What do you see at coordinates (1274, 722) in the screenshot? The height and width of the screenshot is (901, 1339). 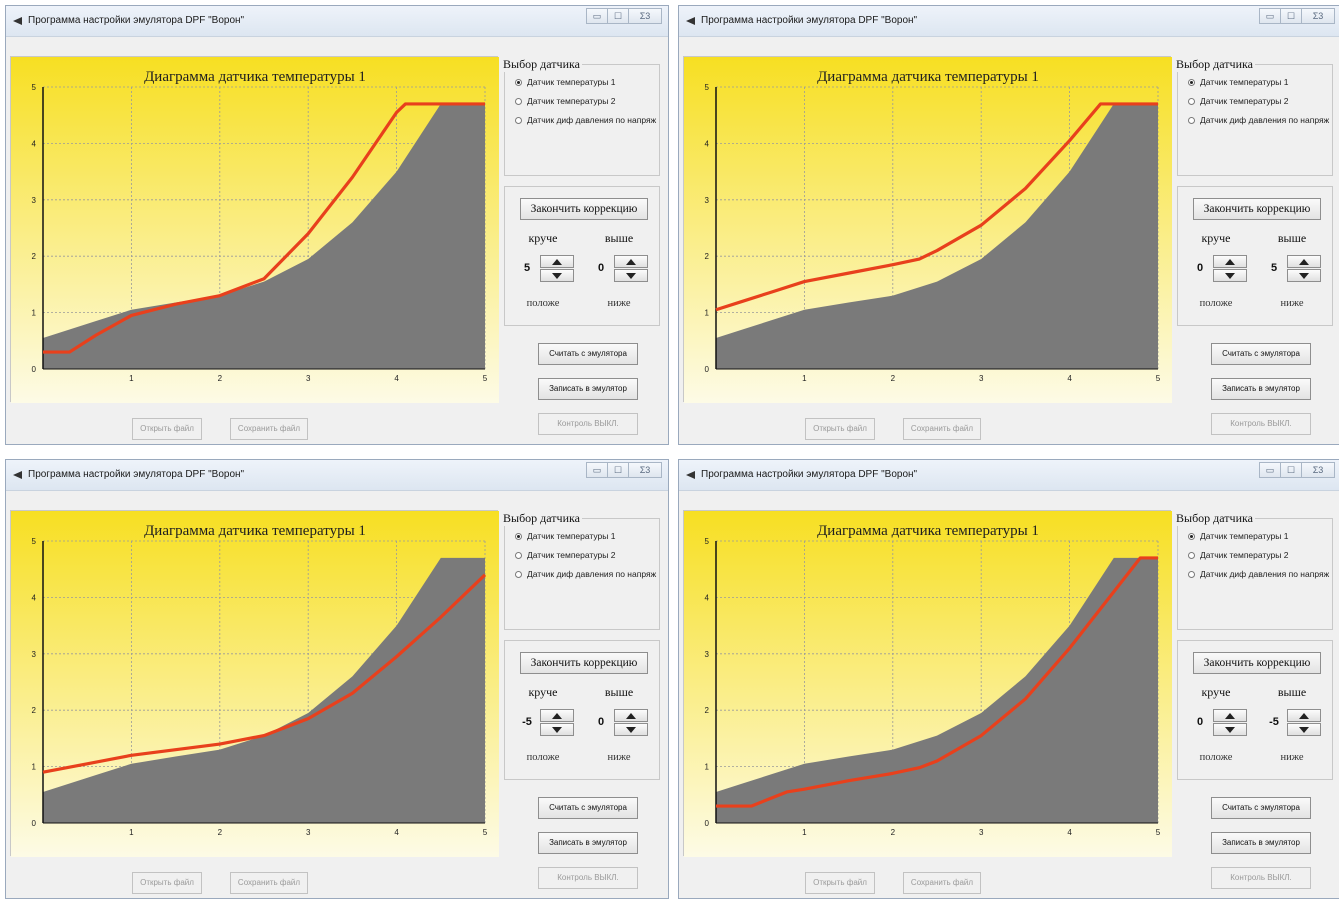 I see `offset-spinner-value: -5` at bounding box center [1274, 722].